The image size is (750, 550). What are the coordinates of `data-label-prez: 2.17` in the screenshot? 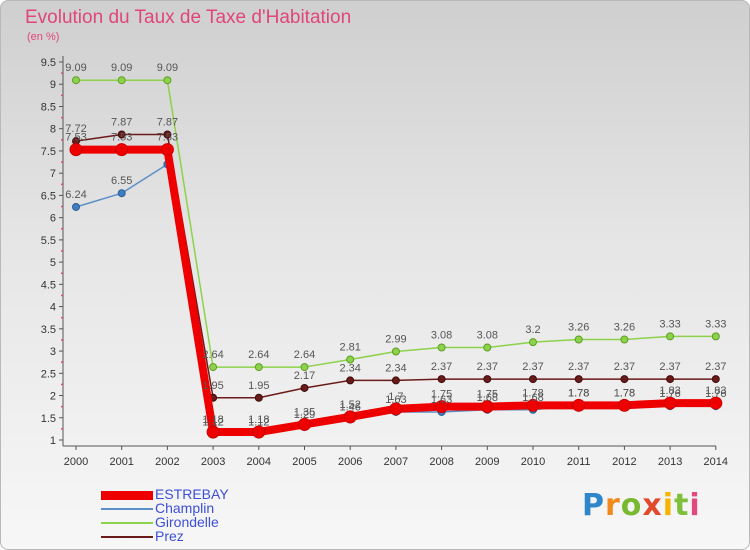 It's located at (304, 376).